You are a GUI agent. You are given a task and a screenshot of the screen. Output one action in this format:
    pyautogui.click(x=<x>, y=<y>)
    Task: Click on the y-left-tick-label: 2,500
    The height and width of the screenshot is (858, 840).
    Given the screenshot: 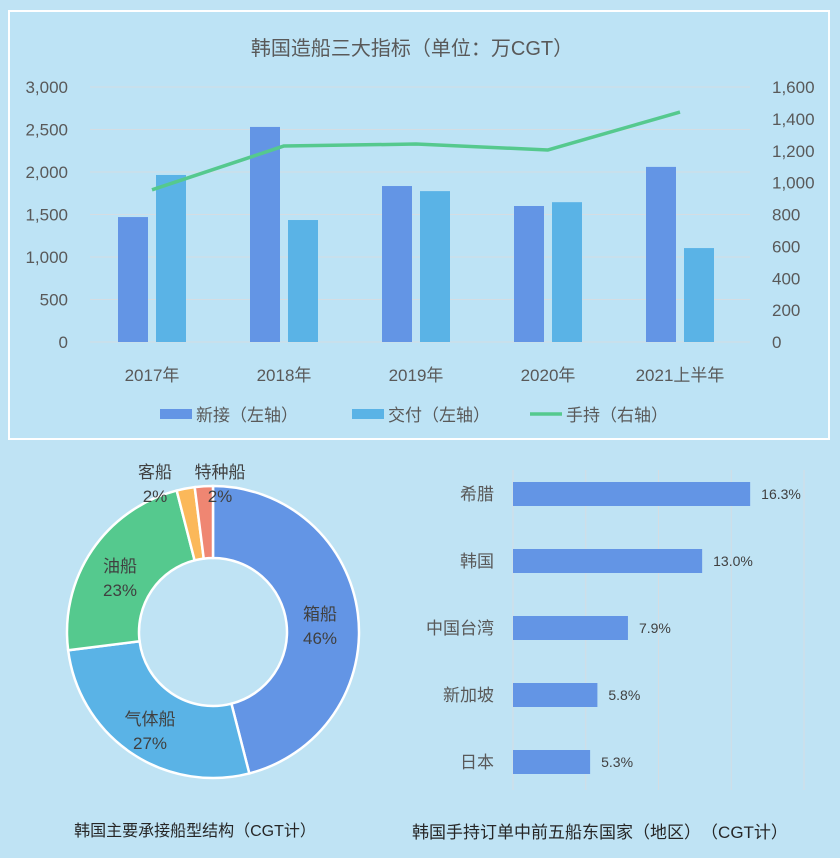 What is the action you would take?
    pyautogui.click(x=46, y=130)
    